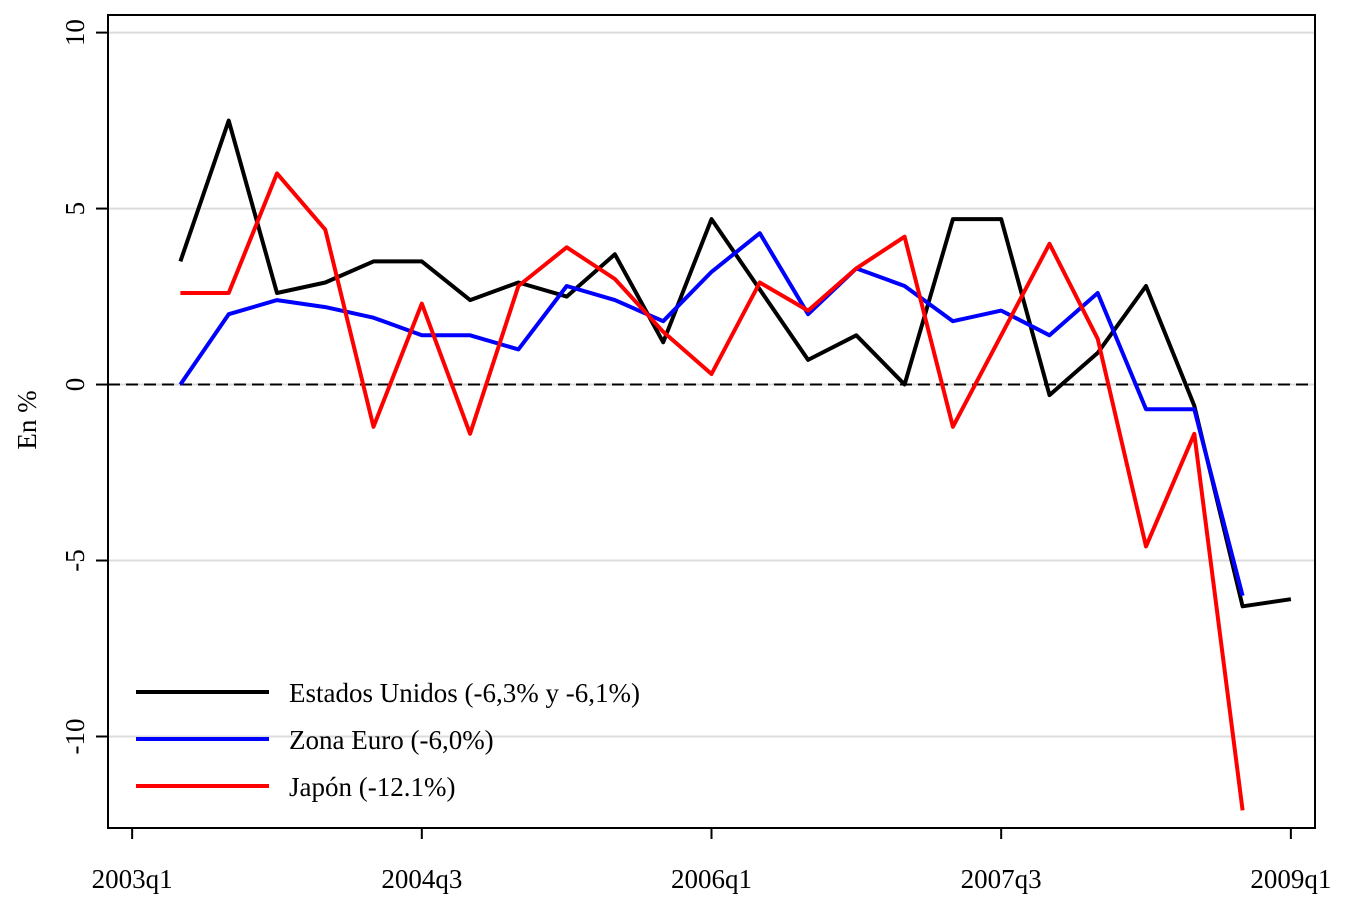 This screenshot has height=901, width=1348. What do you see at coordinates (75, 209) in the screenshot?
I see `y-tick-label: 5` at bounding box center [75, 209].